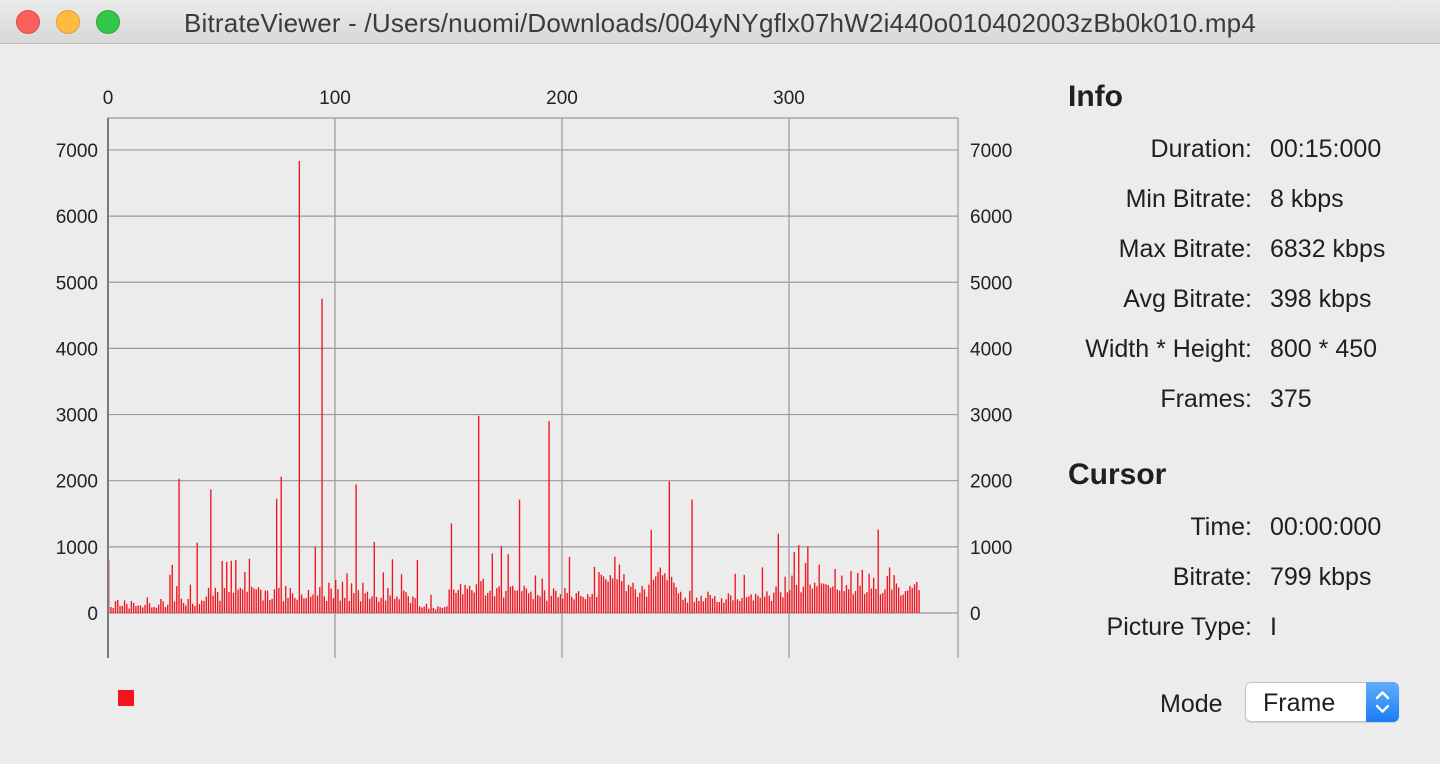  Describe the element at coordinates (68, 22) in the screenshot. I see `minimize-icon` at that location.